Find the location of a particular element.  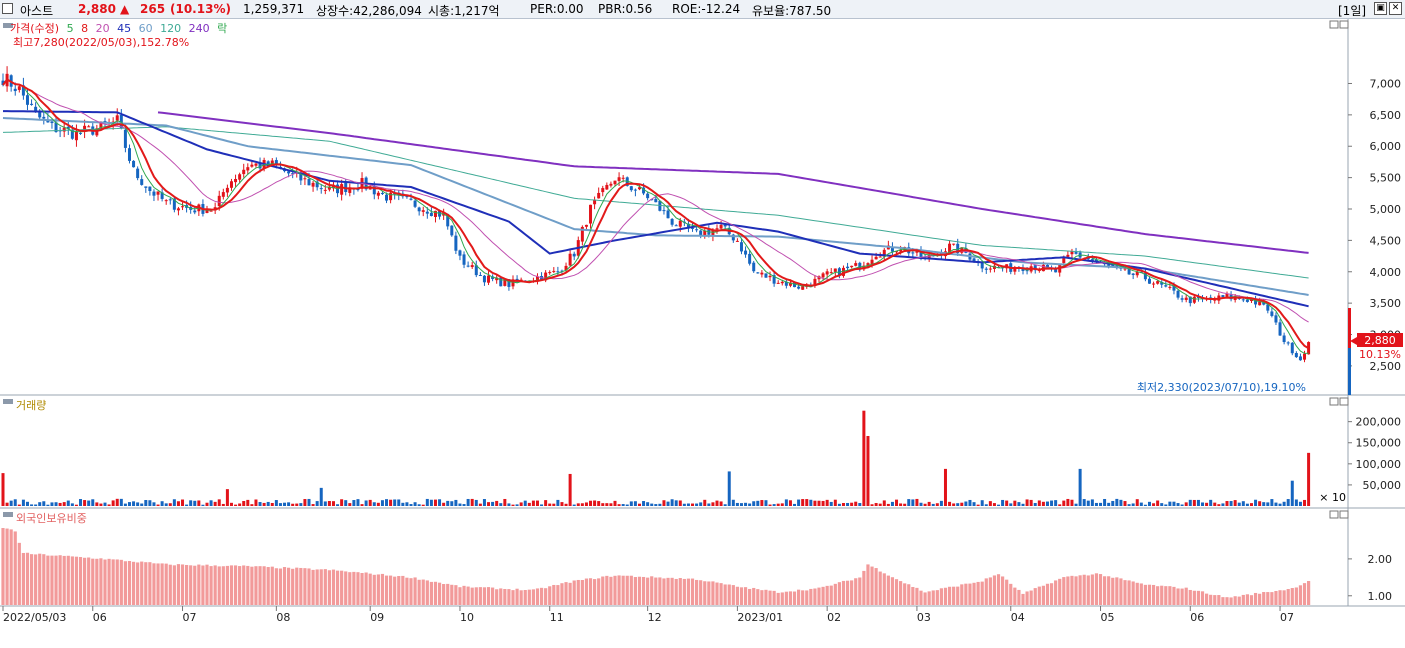

legend-ma120: 120 is located at coordinates (170, 28).